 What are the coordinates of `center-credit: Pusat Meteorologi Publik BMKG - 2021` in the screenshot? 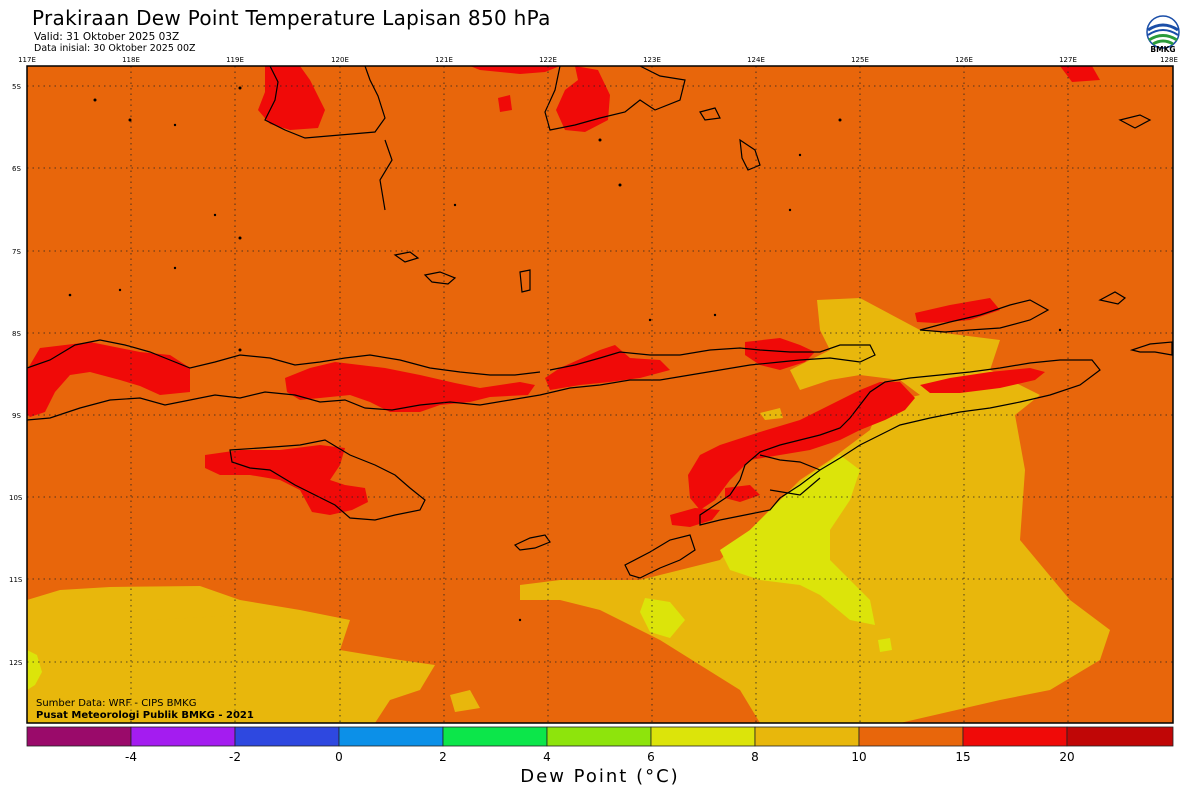 It's located at (145, 715).